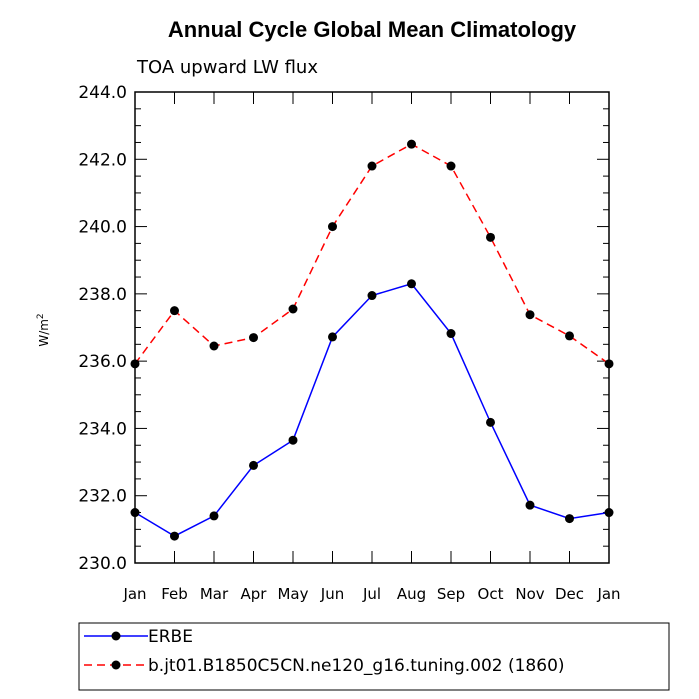 Image resolution: width=699 pixels, height=699 pixels. Describe the element at coordinates (292, 594) in the screenshot. I see `x-tick-label: May` at that location.